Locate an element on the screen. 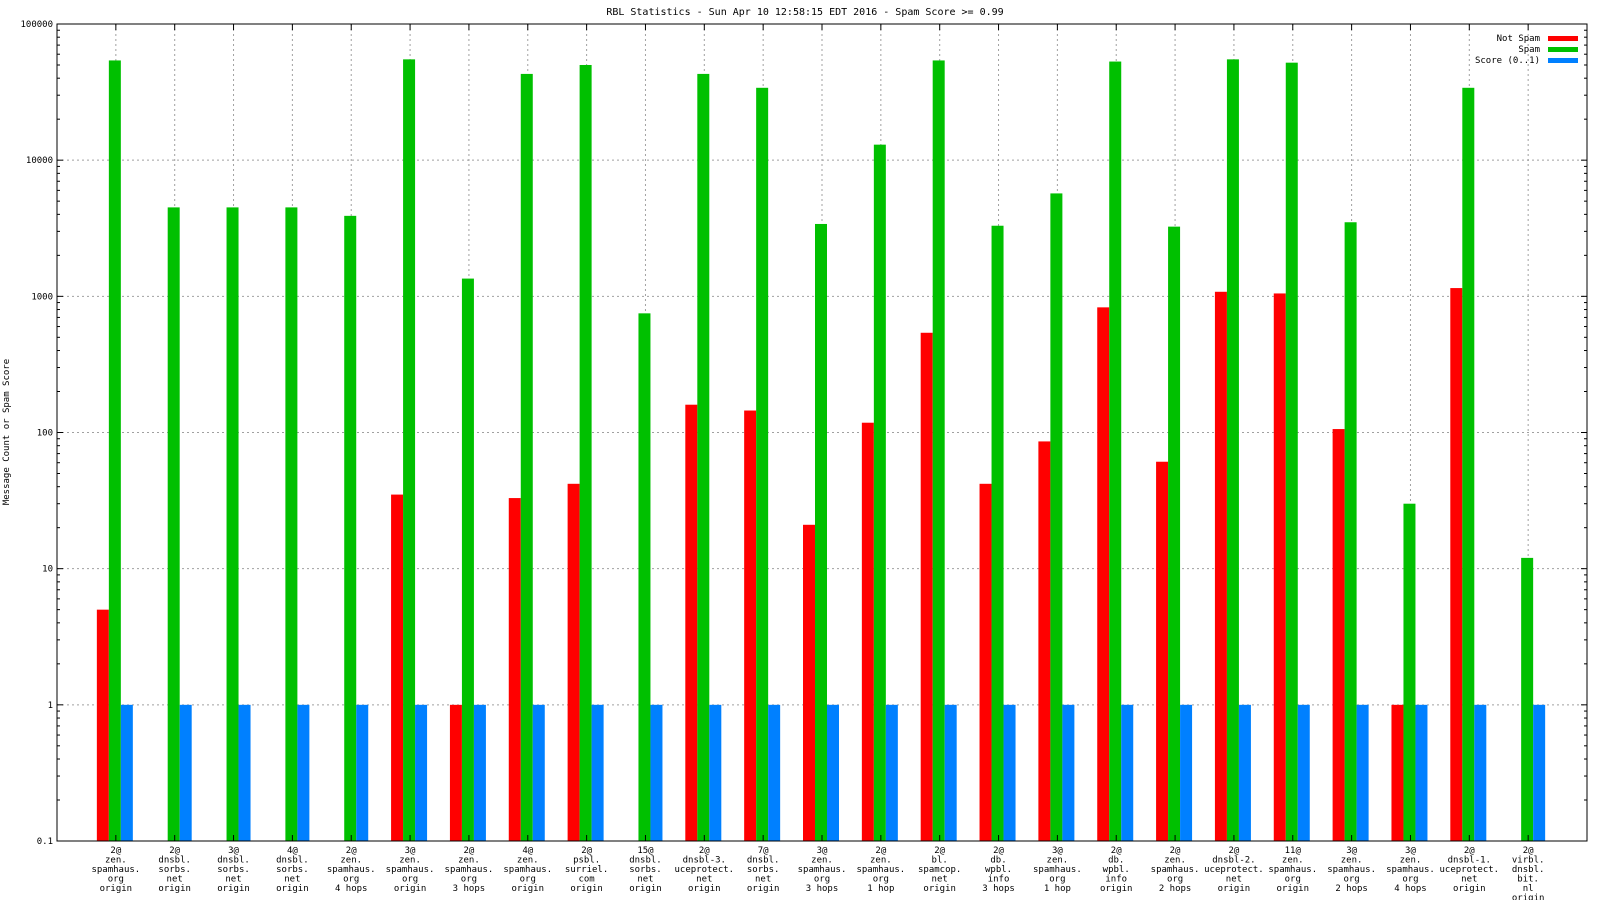 The width and height of the screenshot is (1600, 904). x-category-label: bit. is located at coordinates (1528, 880).